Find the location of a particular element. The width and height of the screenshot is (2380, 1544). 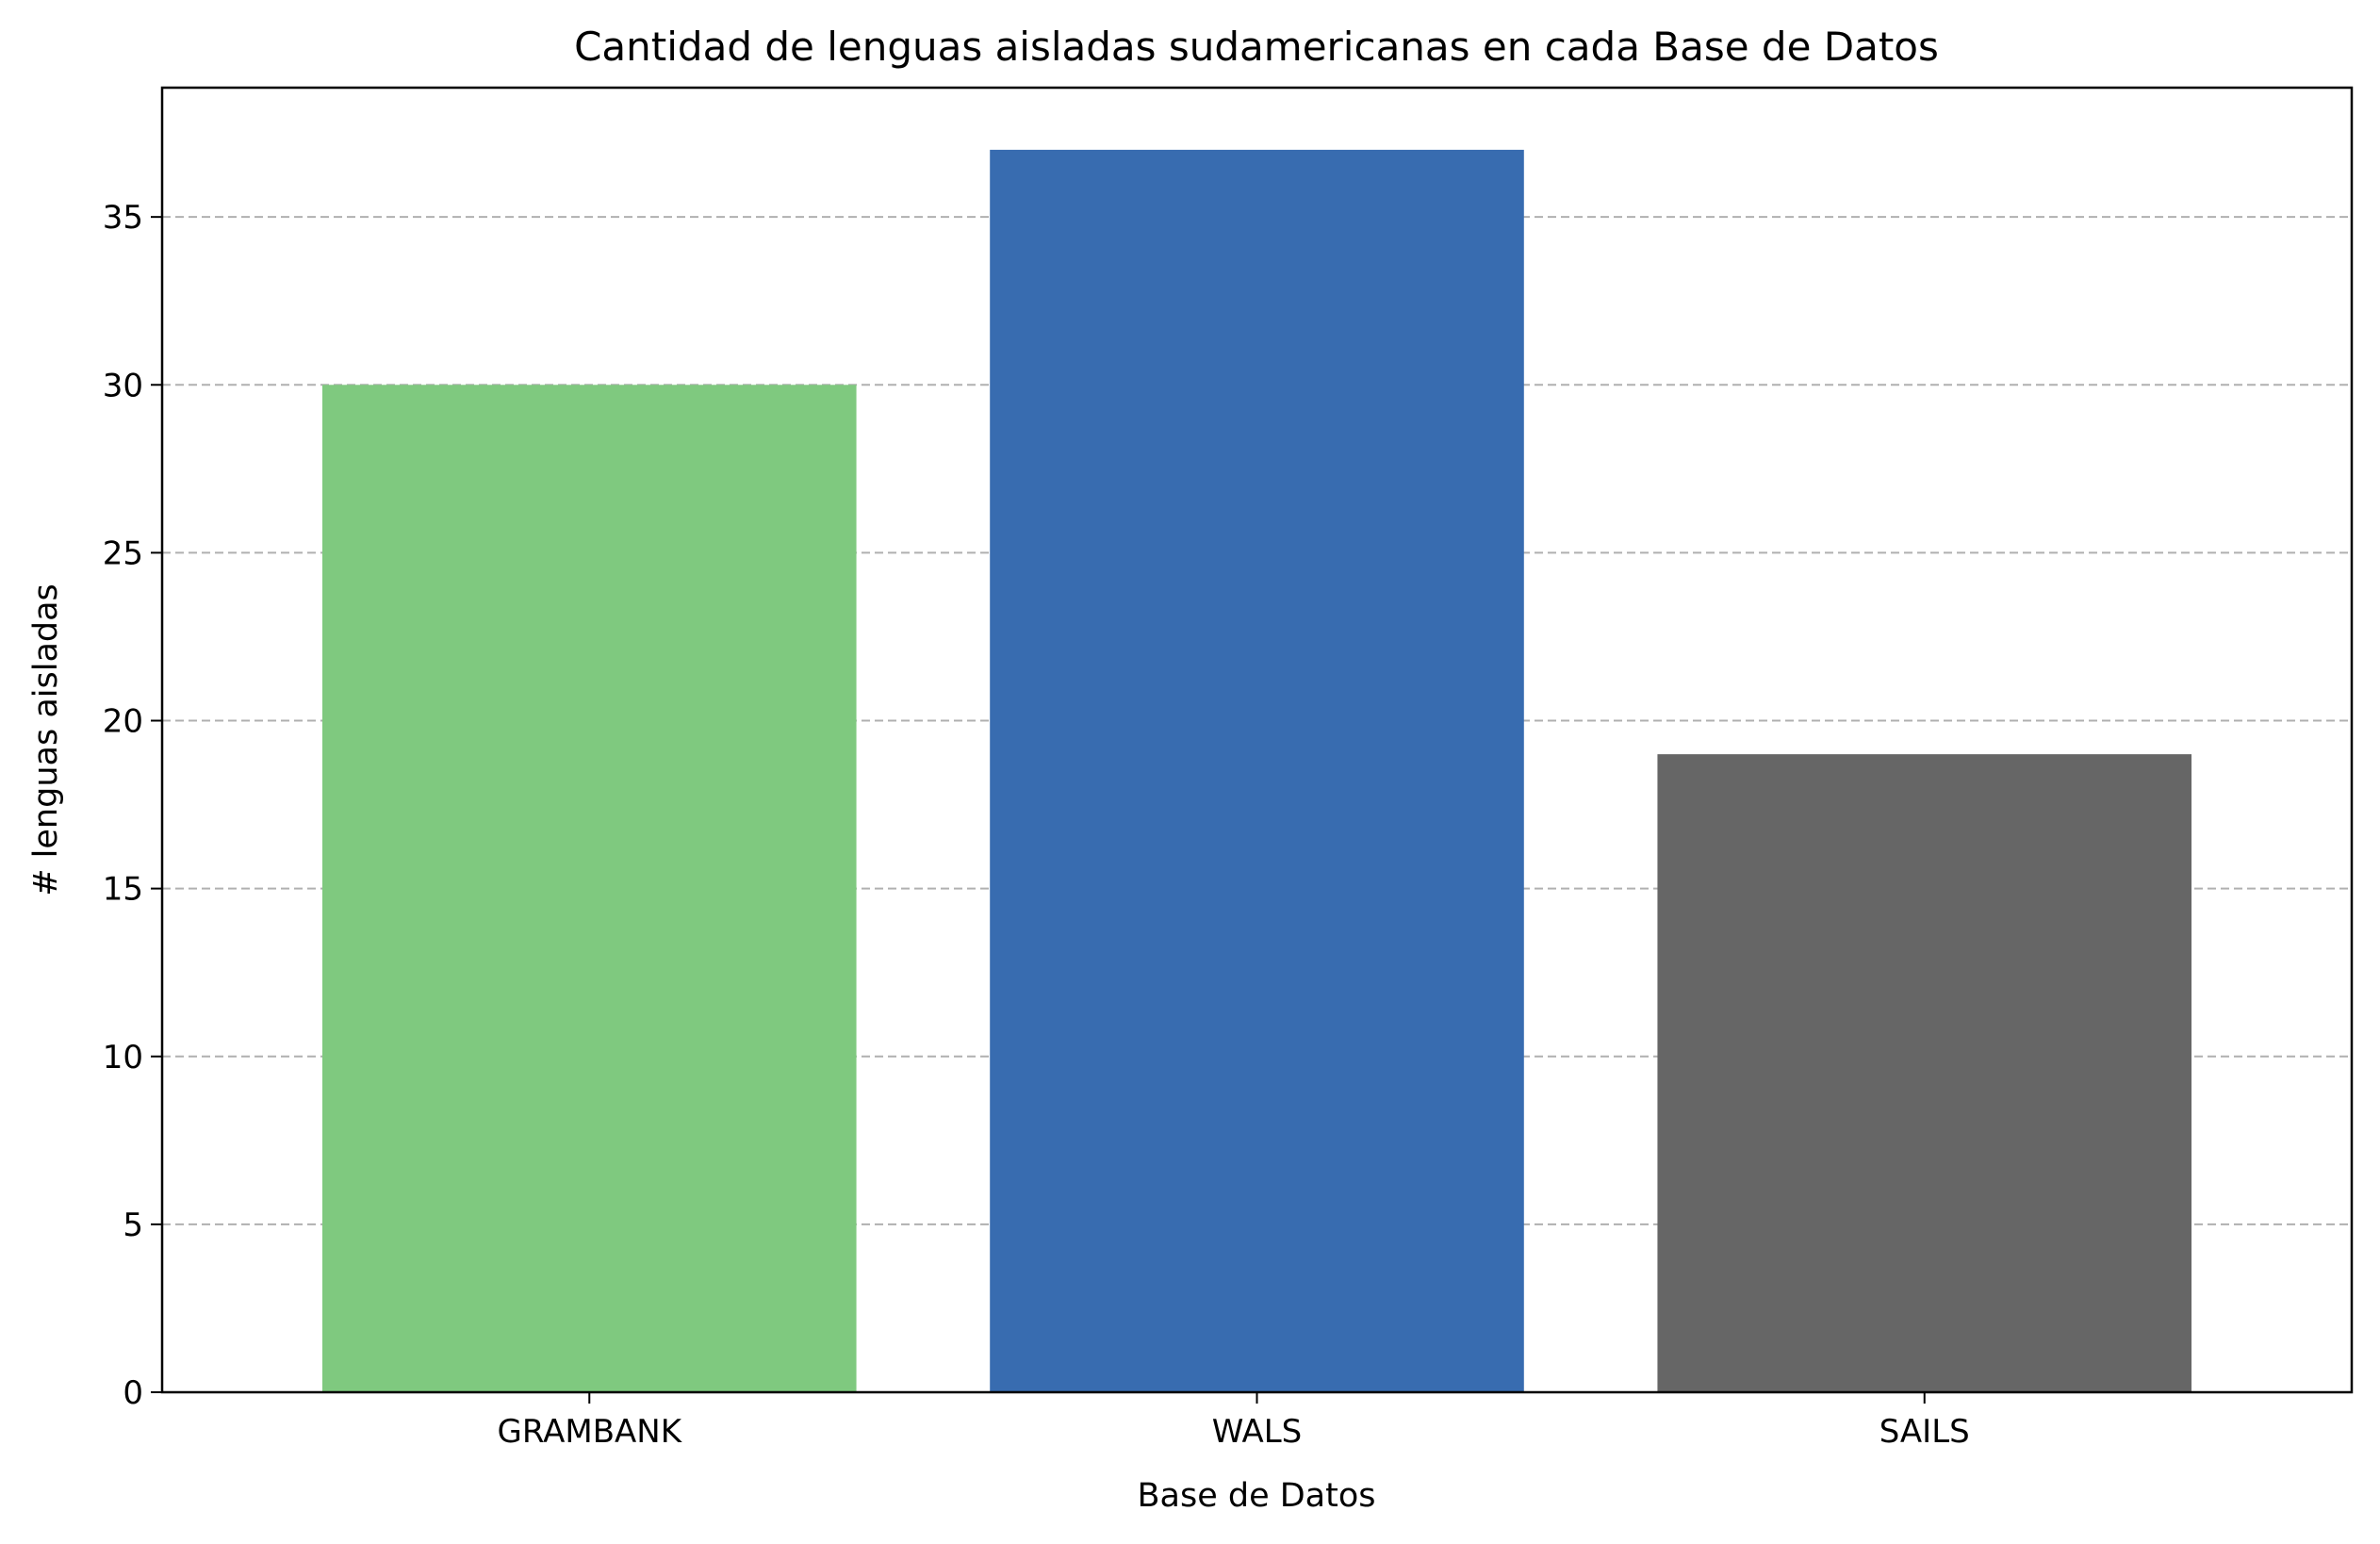

y-axis-ticks: 0 5 10 15 20 25 30 35 is located at coordinates (132, 805).